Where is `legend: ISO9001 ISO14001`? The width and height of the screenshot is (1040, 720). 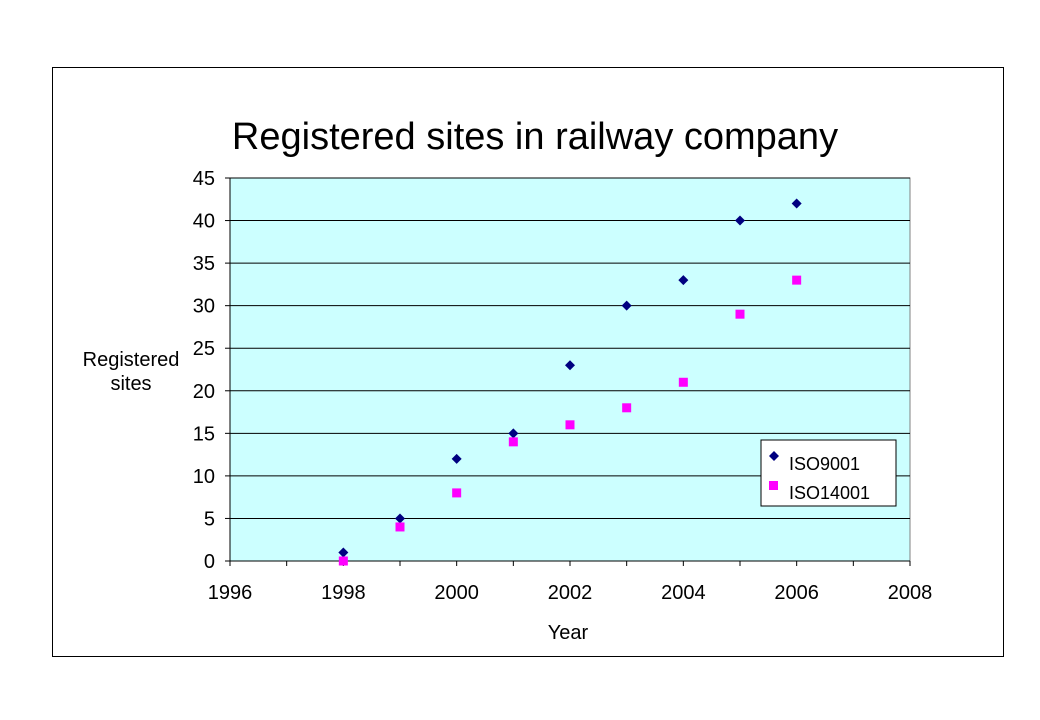 legend: ISO9001 ISO14001 is located at coordinates (828, 473).